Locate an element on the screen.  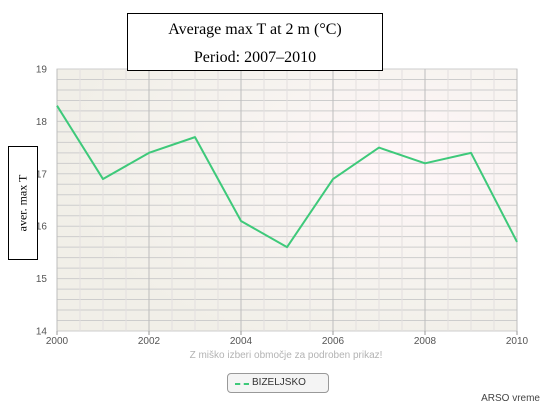
legend-label: BIZELJSKO is located at coordinates (279, 382).